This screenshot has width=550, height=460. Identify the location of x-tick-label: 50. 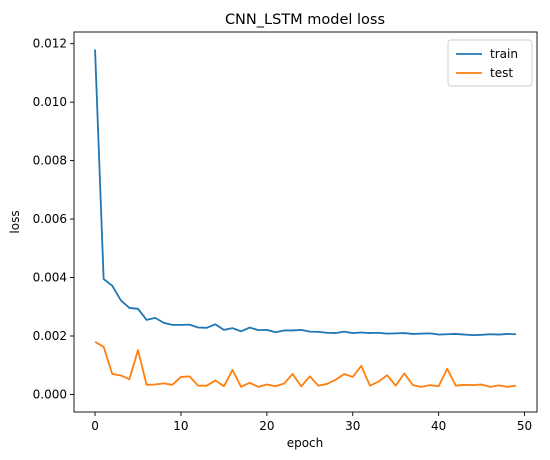
(524, 426).